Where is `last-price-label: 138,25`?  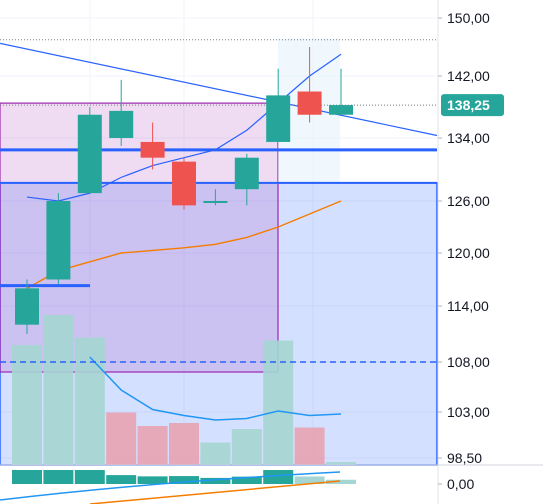 last-price-label: 138,25 is located at coordinates (468, 105).